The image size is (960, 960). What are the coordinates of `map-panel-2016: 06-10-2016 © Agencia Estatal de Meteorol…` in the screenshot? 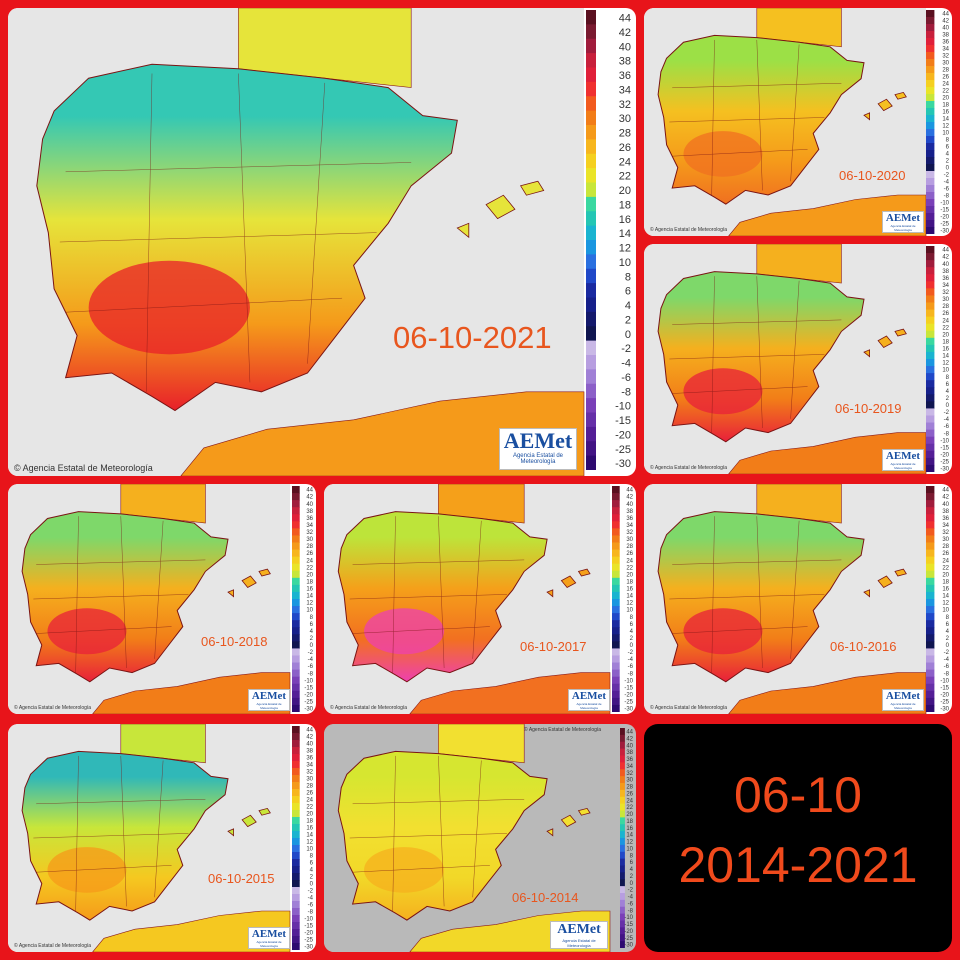 It's located at (798, 599).